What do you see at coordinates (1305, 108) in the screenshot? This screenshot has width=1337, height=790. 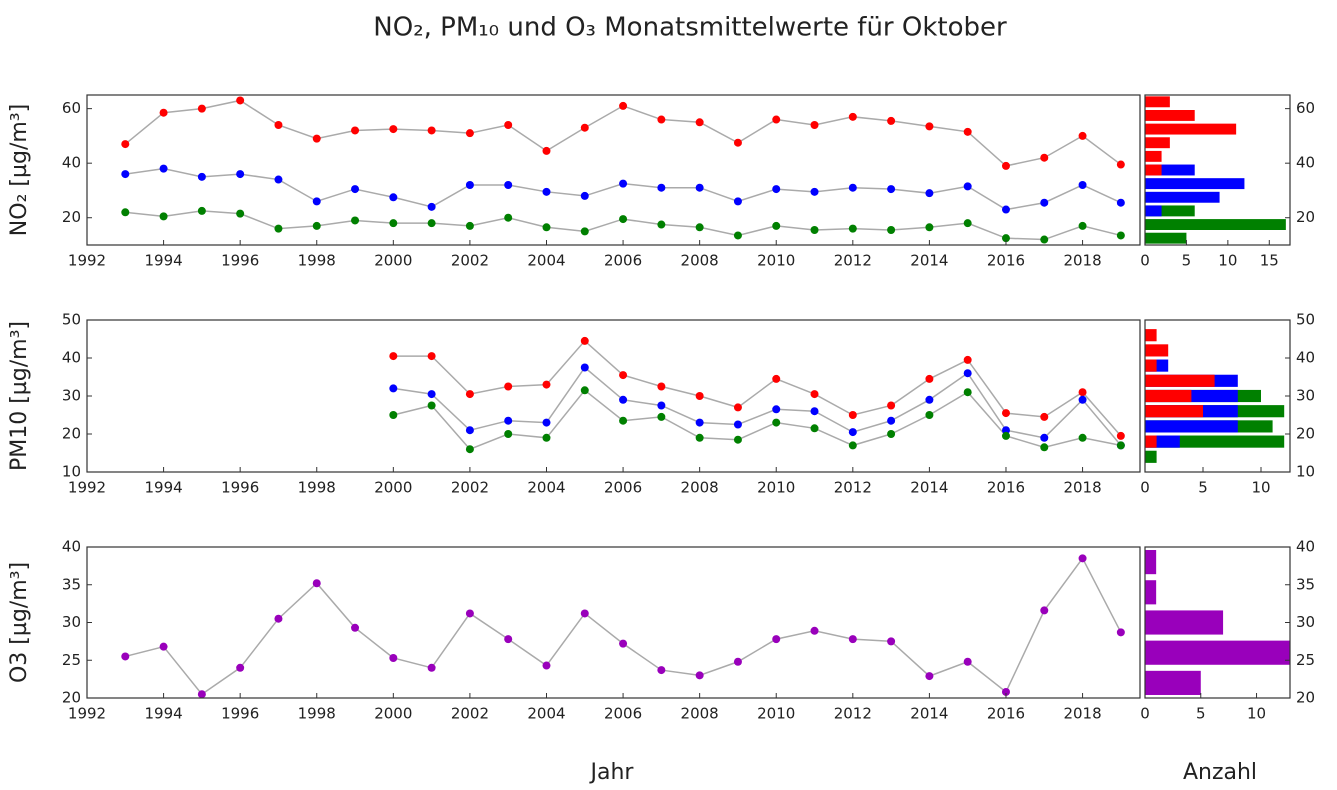 I see `y-tick-label: 60` at bounding box center [1305, 108].